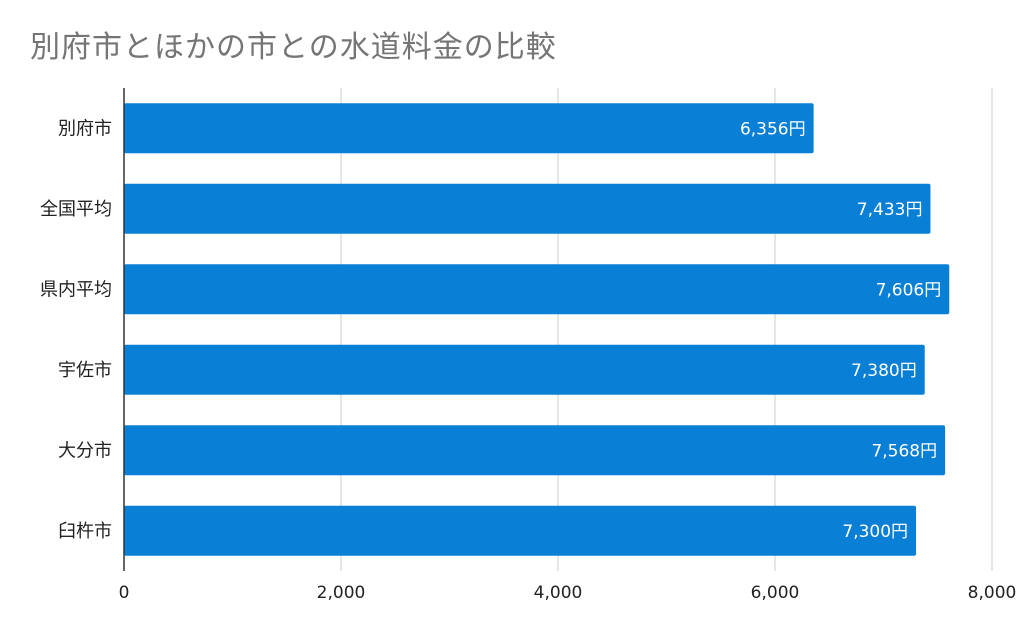  I want to click on category-label: 全国平均, so click(76, 209).